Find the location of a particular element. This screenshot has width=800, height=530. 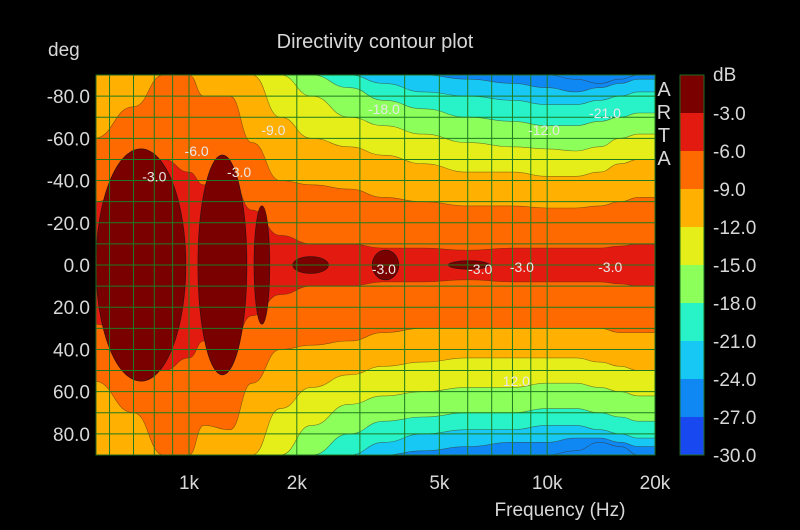

y-tick-label: -60.0 is located at coordinates (68, 139).